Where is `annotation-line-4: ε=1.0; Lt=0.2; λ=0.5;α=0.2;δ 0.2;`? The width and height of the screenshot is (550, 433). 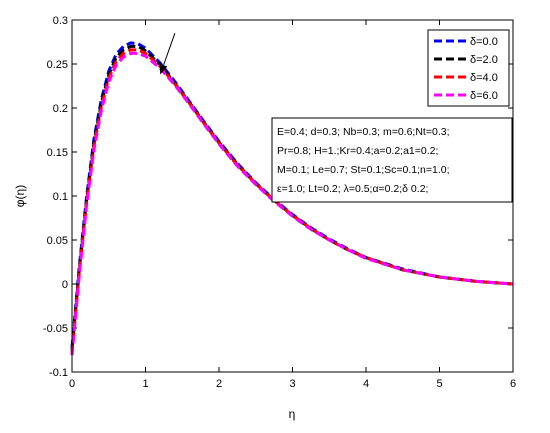
annotation-line-4: ε=1.0; Lt=0.2; λ=0.5;α=0.2;δ 0.2; is located at coordinates (352, 189).